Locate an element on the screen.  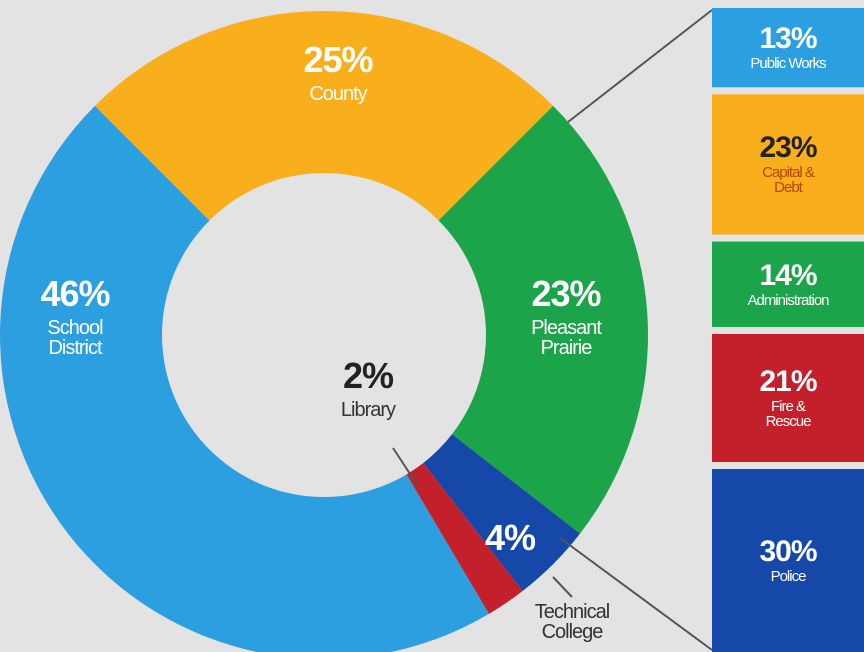
segment-label: 25% County is located at coordinates (338, 72).